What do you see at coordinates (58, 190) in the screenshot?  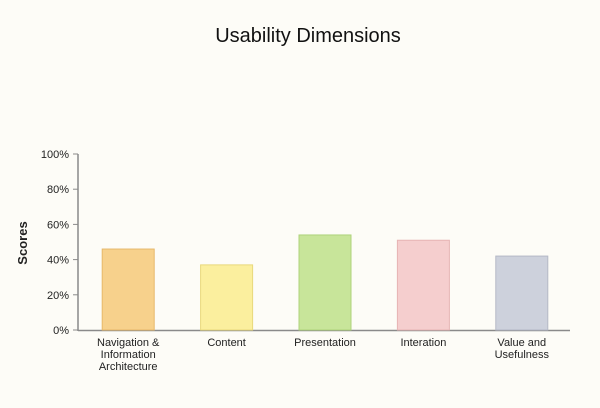 I see `y-tick-label: 80%` at bounding box center [58, 190].